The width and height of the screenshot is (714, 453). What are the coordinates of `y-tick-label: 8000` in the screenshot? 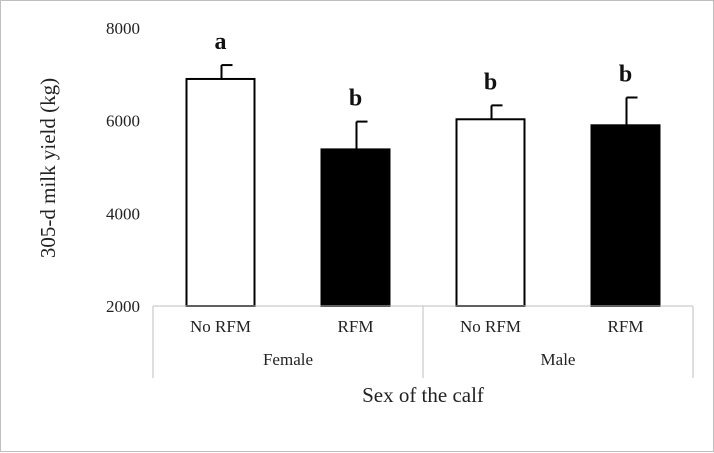 It's located at (123, 28).